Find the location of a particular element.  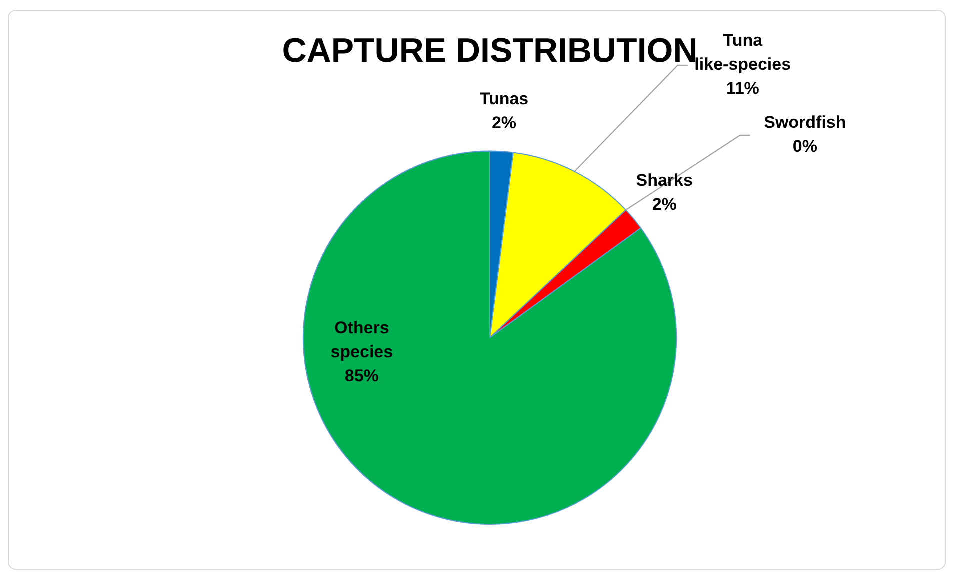

slice-label: Tunas is located at coordinates (504, 98).